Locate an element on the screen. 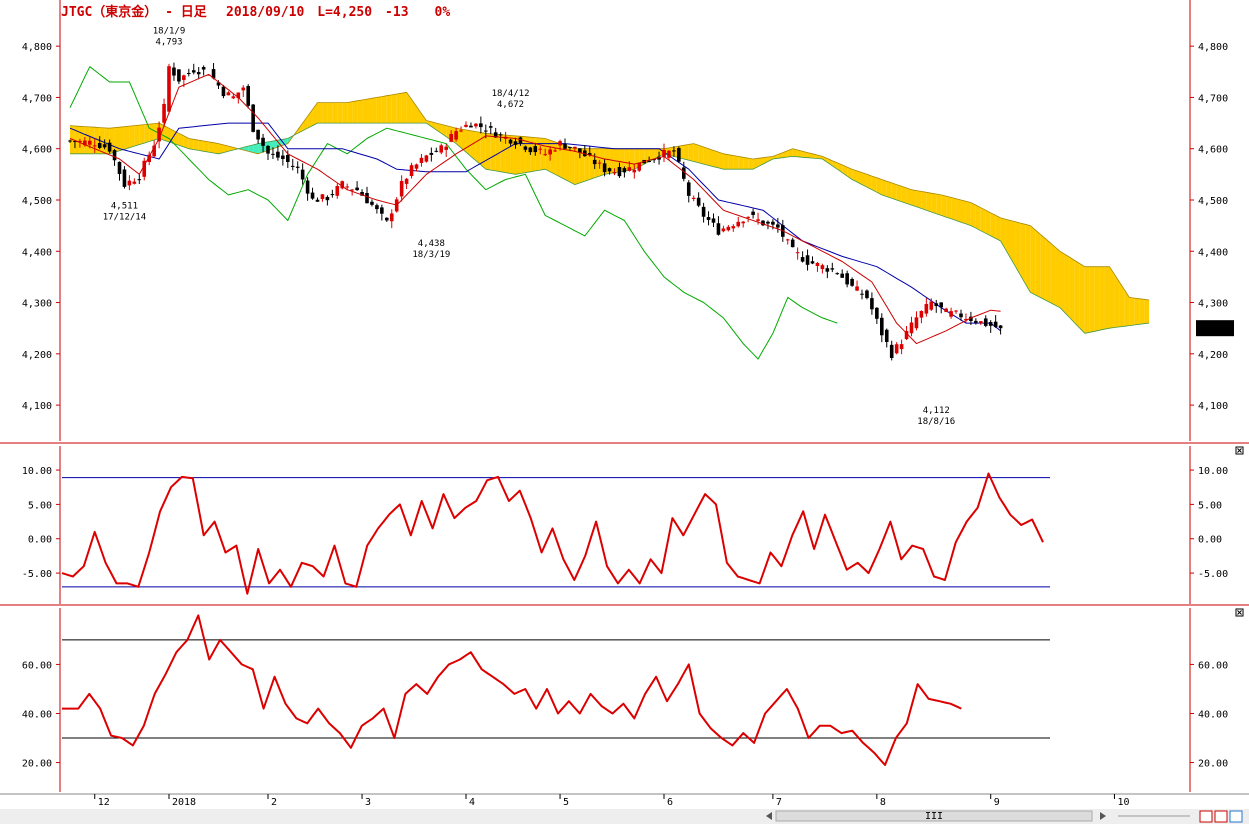 This screenshot has height=828, width=1249. ytick-label-left: 4,200 is located at coordinates (37, 355).